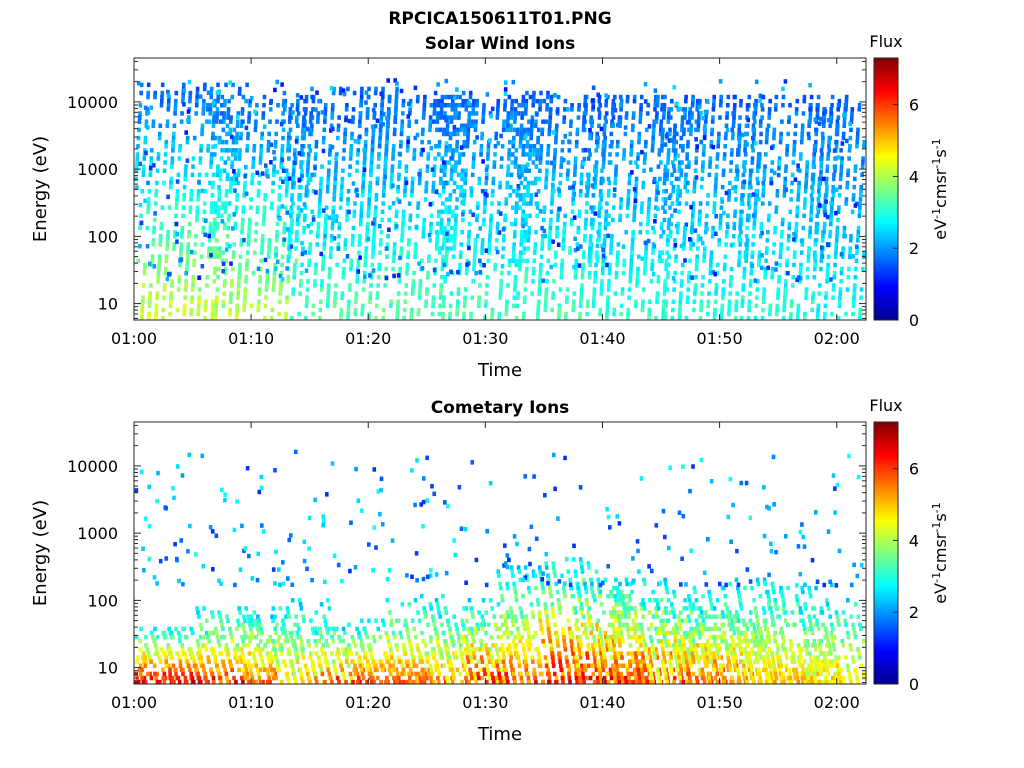 The width and height of the screenshot is (1024, 768). What do you see at coordinates (914, 105) in the screenshot?
I see `colorbar-tick-label: 6` at bounding box center [914, 105].